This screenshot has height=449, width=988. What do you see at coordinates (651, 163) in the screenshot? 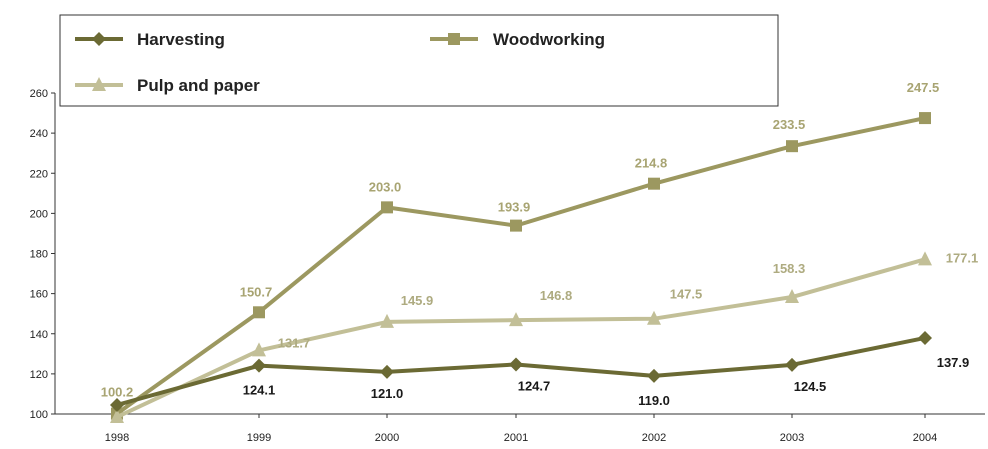
I see `data-label: 214.8` at bounding box center [651, 163].